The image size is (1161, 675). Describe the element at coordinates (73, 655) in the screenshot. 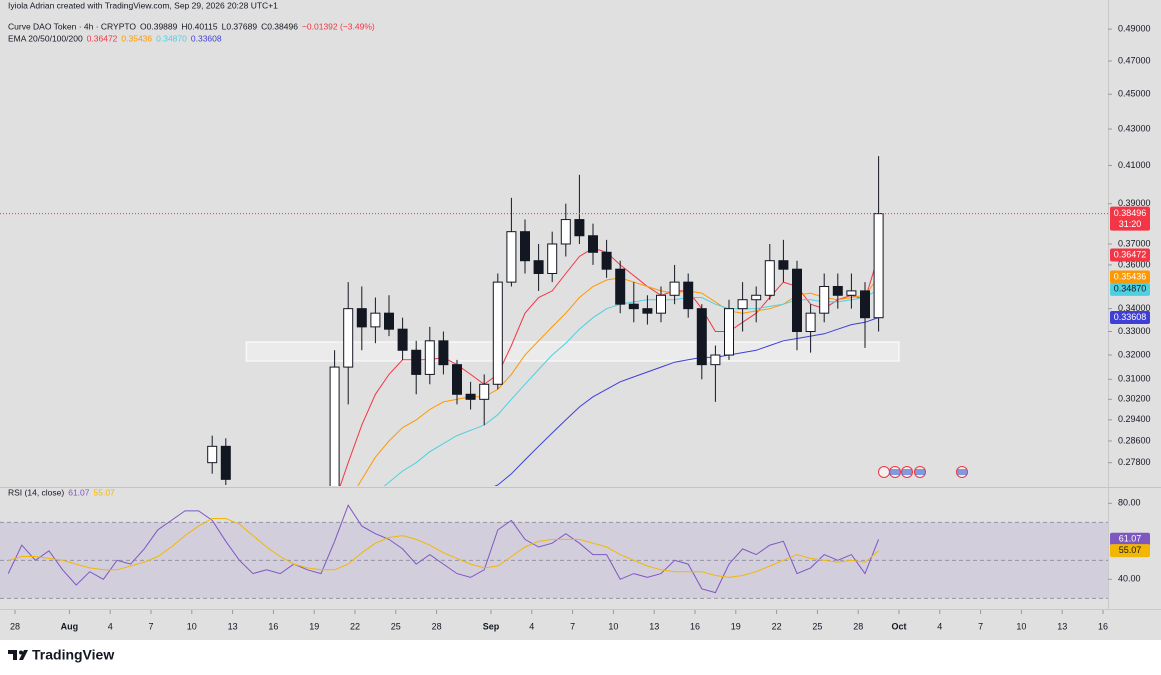

I see `footer-brand: TradingView` at that location.